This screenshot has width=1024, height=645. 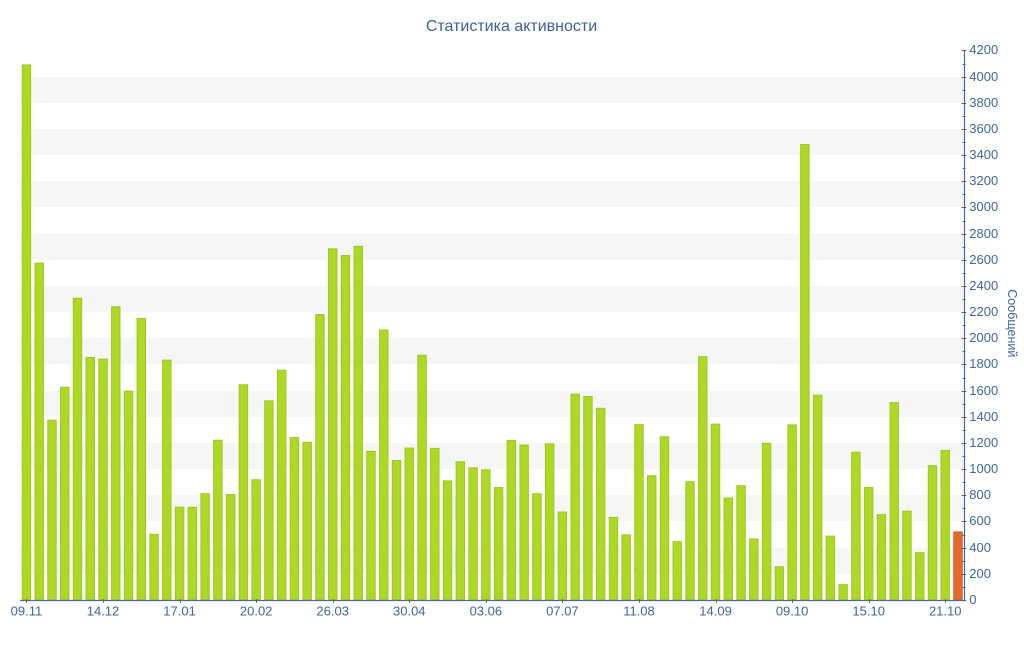 What do you see at coordinates (332, 610) in the screenshot?
I see `svg-text: 26.03` at bounding box center [332, 610].